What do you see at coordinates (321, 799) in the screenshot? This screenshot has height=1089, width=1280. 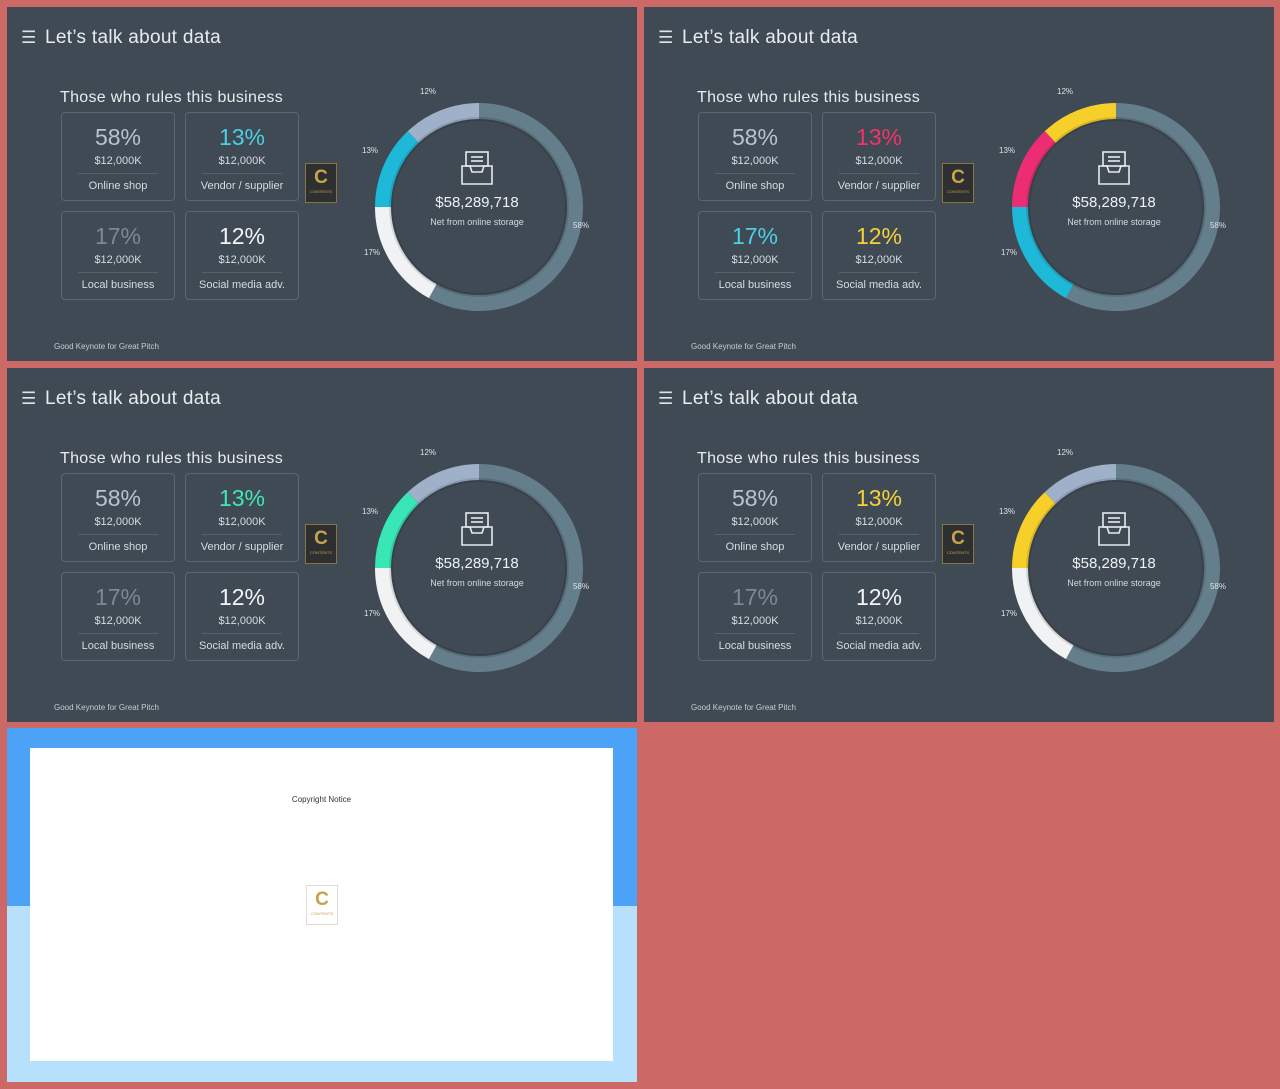 I see `copyright-title: Copyright Notice` at bounding box center [321, 799].